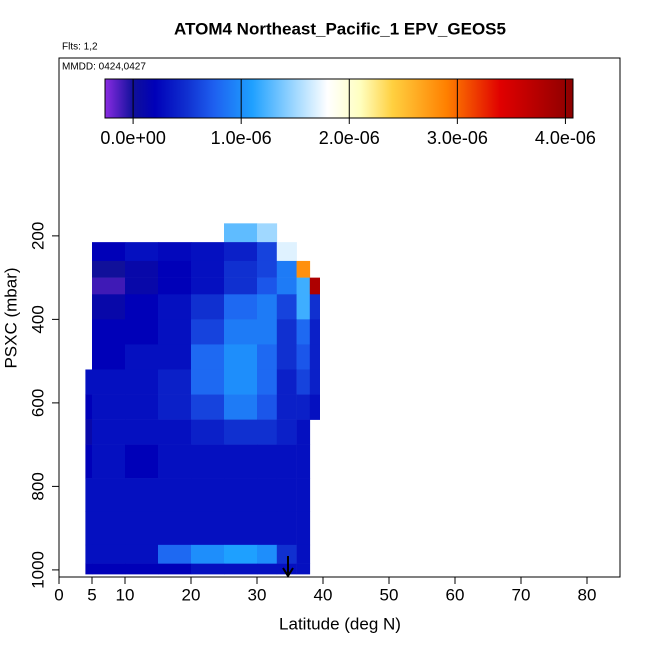  What do you see at coordinates (340, 623) in the screenshot?
I see `x-axis-label: Latitude (deg N)` at bounding box center [340, 623].